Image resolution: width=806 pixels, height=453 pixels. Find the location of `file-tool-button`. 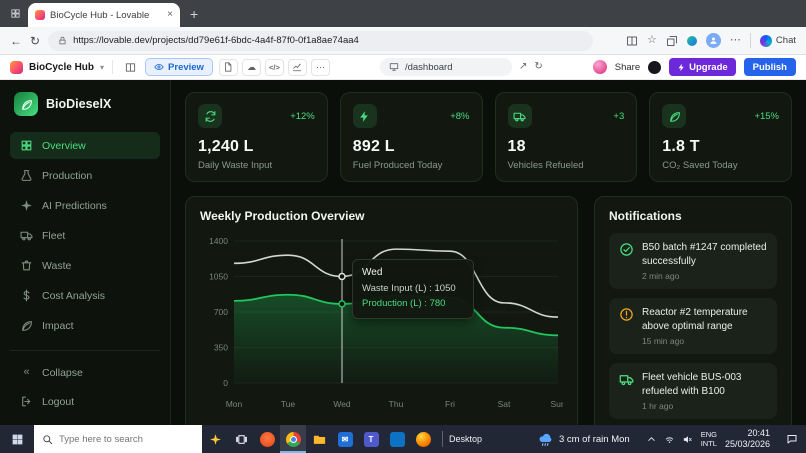

file-tool-button is located at coordinates (228, 67).